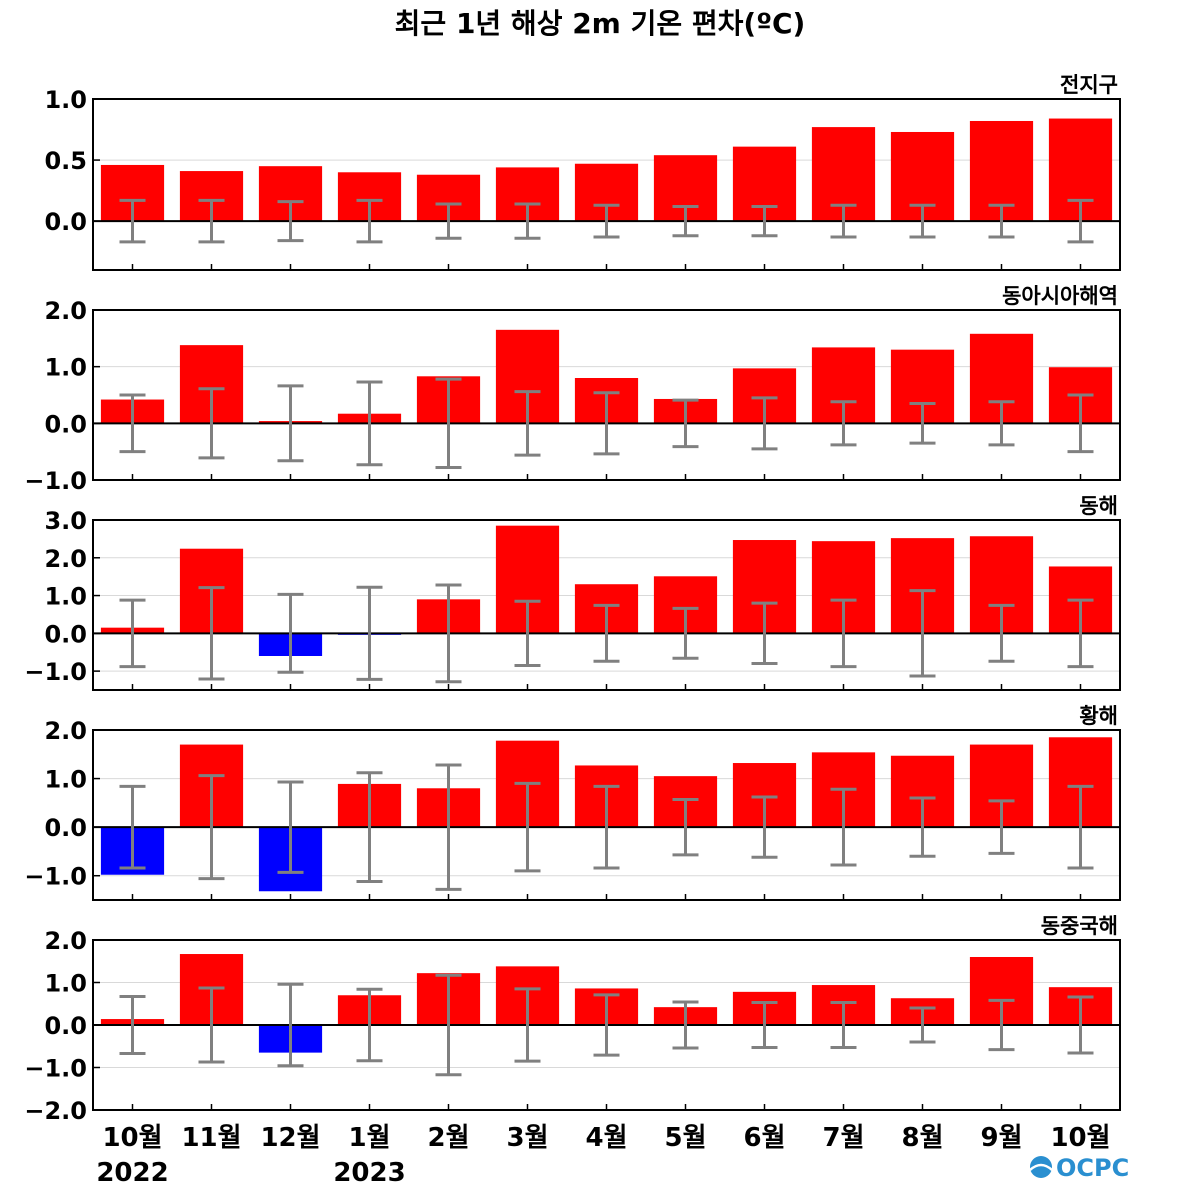 Image resolution: width=1200 pixels, height=1200 pixels. I want to click on panel-title: 동중국해, so click(1079, 926).